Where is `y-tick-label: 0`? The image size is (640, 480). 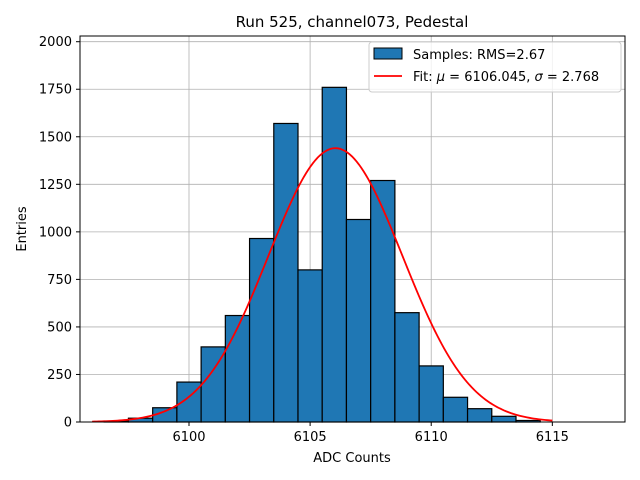 y-tick-label: 0 is located at coordinates (68, 423).